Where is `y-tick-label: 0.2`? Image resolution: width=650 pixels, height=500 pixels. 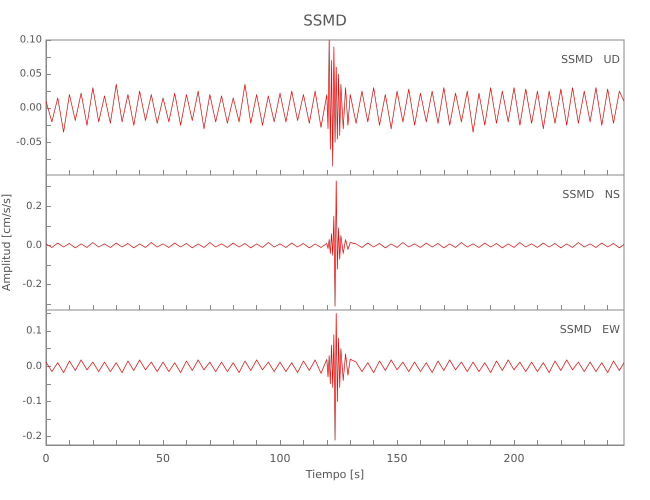
y-tick-label: 0.2 is located at coordinates (34, 206).